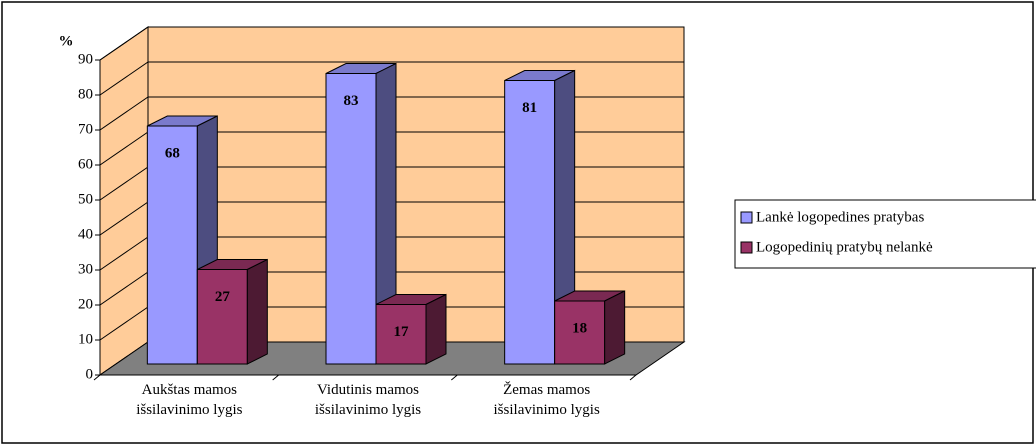 The image size is (1036, 446). What do you see at coordinates (124, 201) in the screenshot?
I see `side-wall` at bounding box center [124, 201].